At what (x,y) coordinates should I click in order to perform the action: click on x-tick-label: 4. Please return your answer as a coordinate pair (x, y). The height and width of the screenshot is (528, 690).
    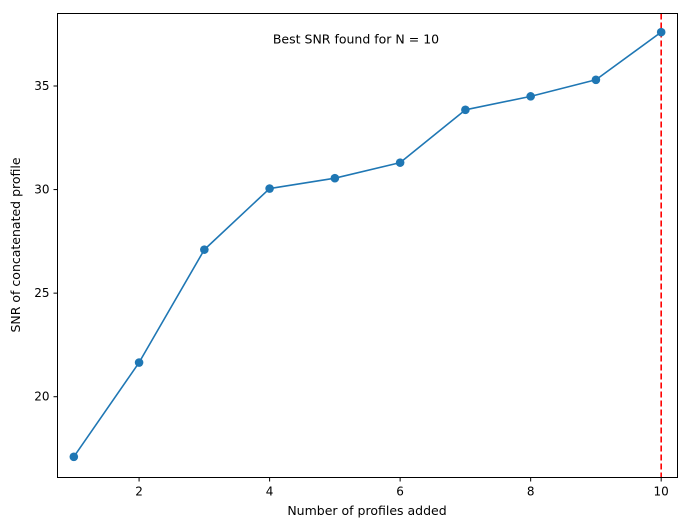
    Looking at the image, I should click on (270, 492).